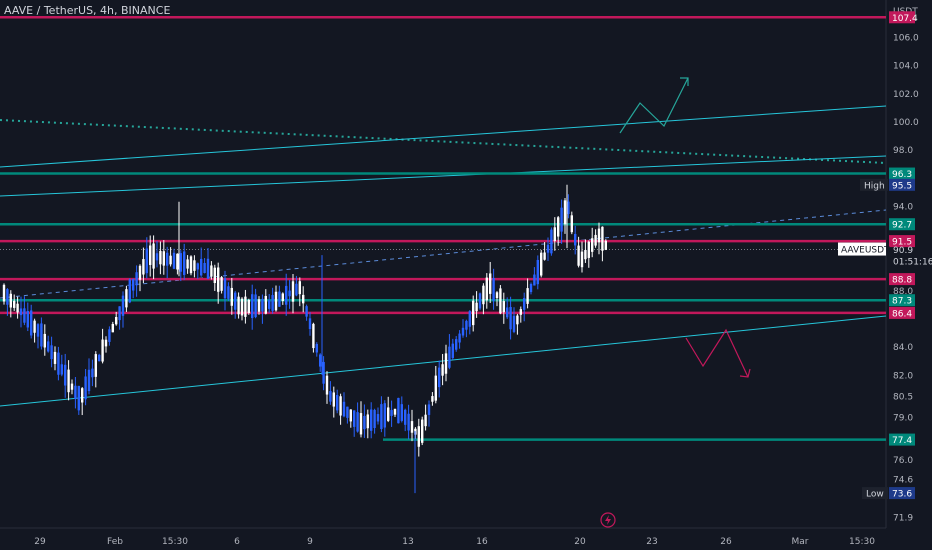 The width and height of the screenshot is (932, 550). What do you see at coordinates (40, 542) in the screenshot?
I see `x-tick-label: 29` at bounding box center [40, 542].